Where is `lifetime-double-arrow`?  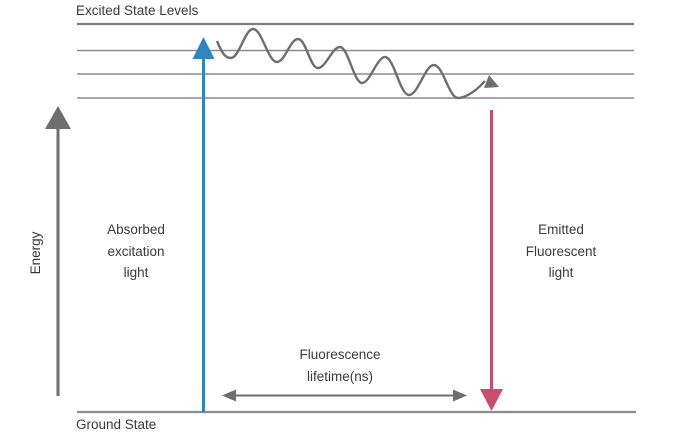
lifetime-double-arrow is located at coordinates (344, 395).